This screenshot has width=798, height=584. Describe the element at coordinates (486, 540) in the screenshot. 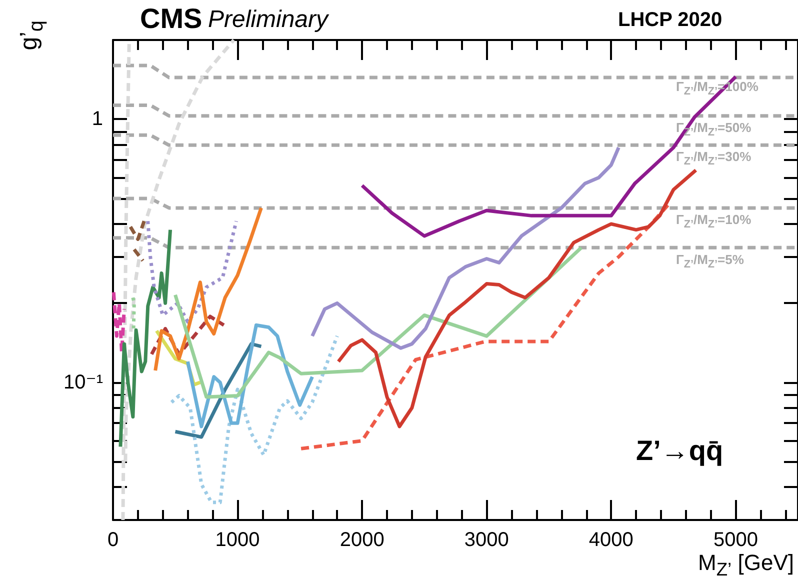

I see `x-tick-label: 3000` at that location.